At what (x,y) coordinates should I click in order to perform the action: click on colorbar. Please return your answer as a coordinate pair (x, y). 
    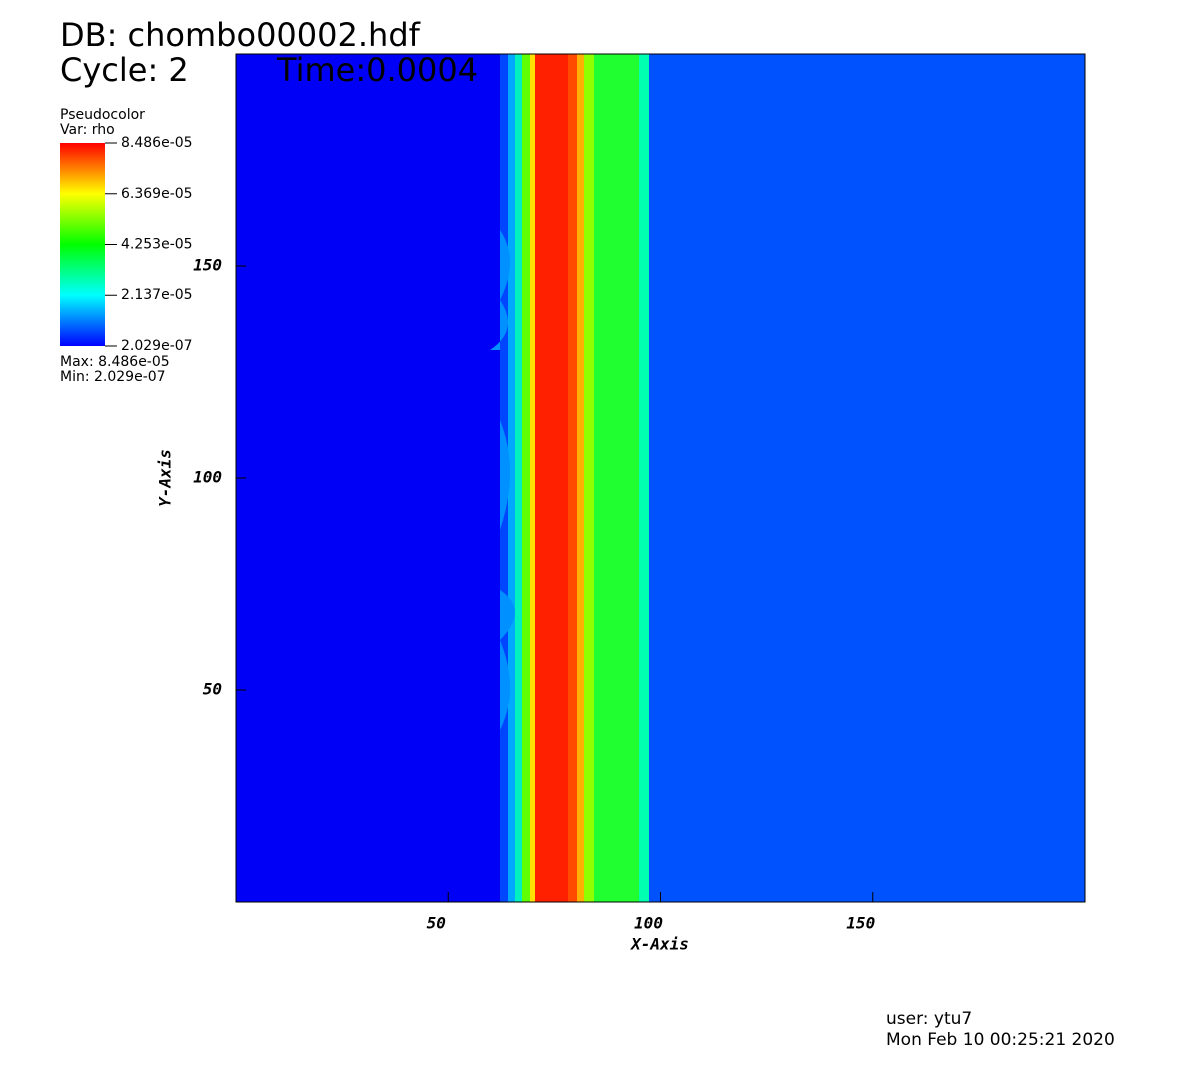
    Looking at the image, I should click on (82, 244).